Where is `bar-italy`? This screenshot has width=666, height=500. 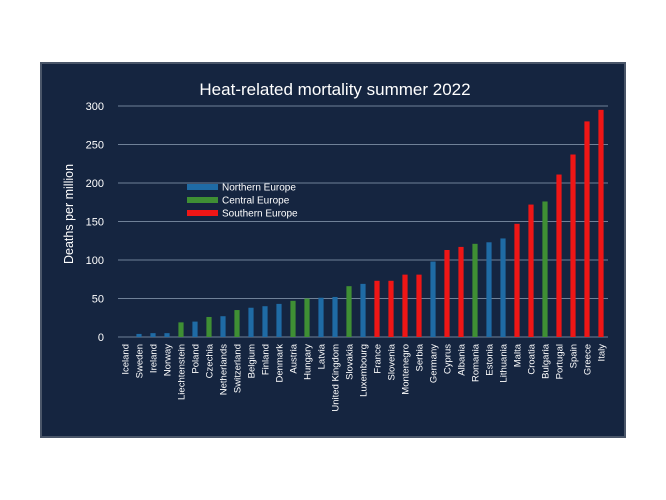 bar-italy is located at coordinates (601, 223).